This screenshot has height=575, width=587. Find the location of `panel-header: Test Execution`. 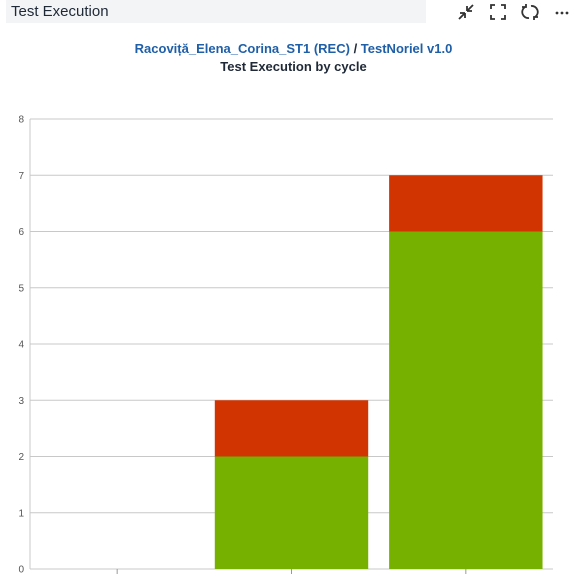

panel-header: Test Execution is located at coordinates (216, 11).